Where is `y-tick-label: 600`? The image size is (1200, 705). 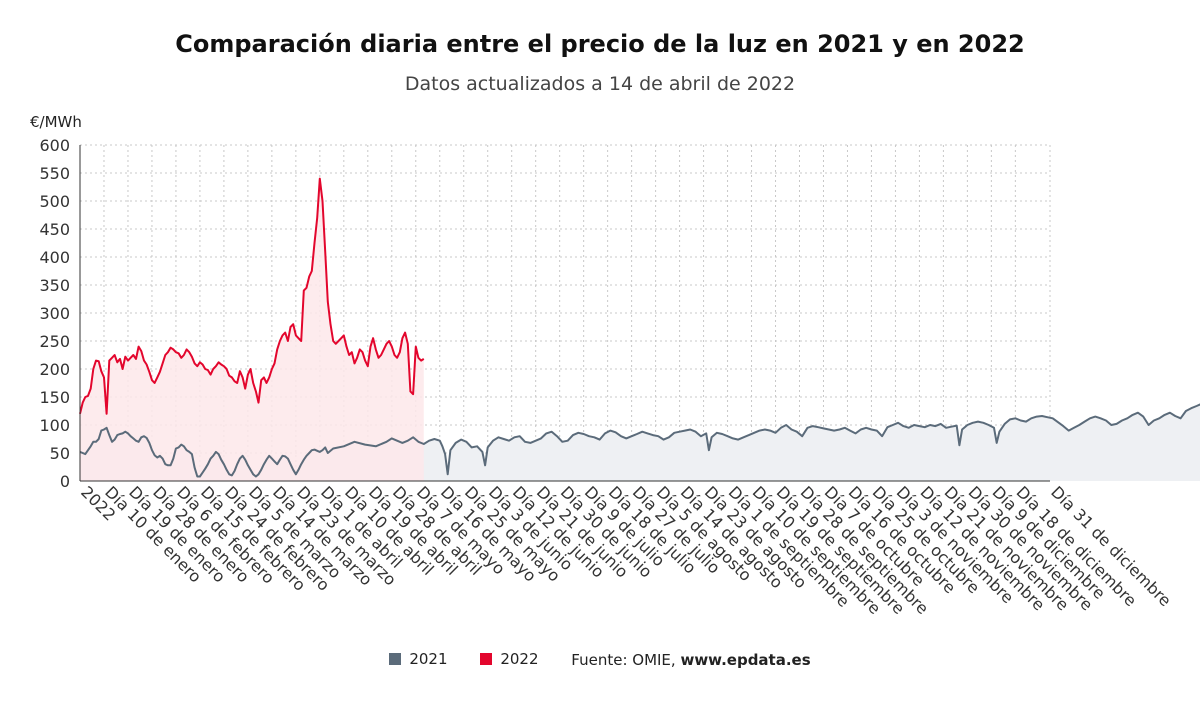
y-tick-label: 600 is located at coordinates (54, 145).